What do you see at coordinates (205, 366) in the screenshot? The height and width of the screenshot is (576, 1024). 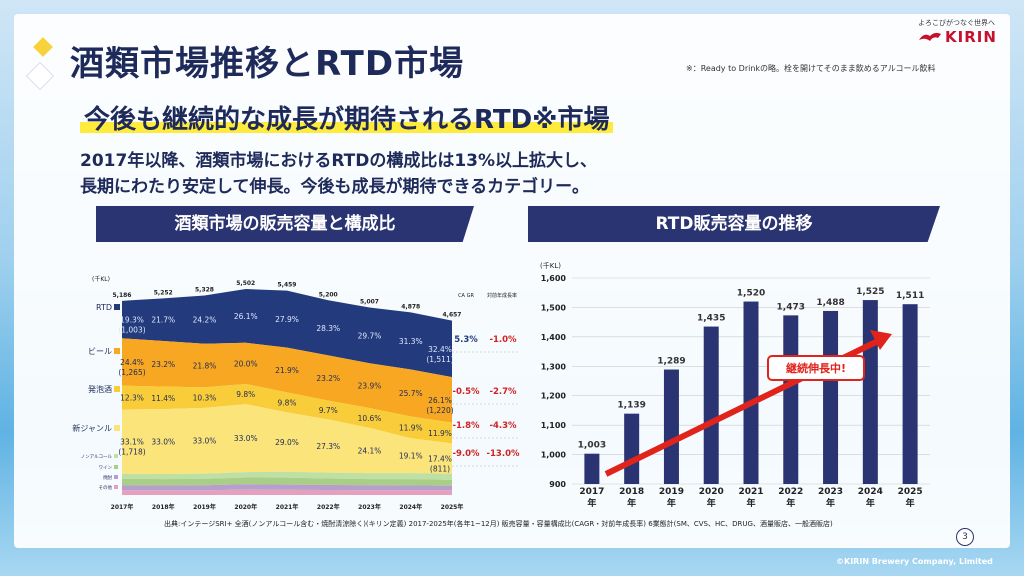 I see `segment-label: 21.8%` at bounding box center [205, 366].